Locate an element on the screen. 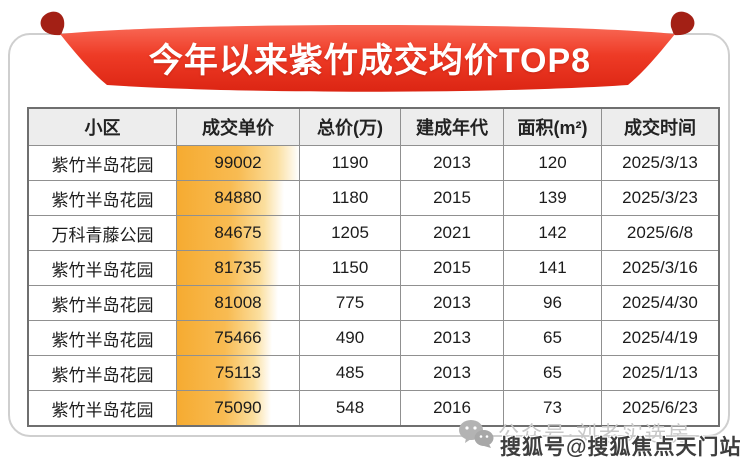 The width and height of the screenshot is (740, 462). cell-unit-price: 75466 is located at coordinates (238, 338).